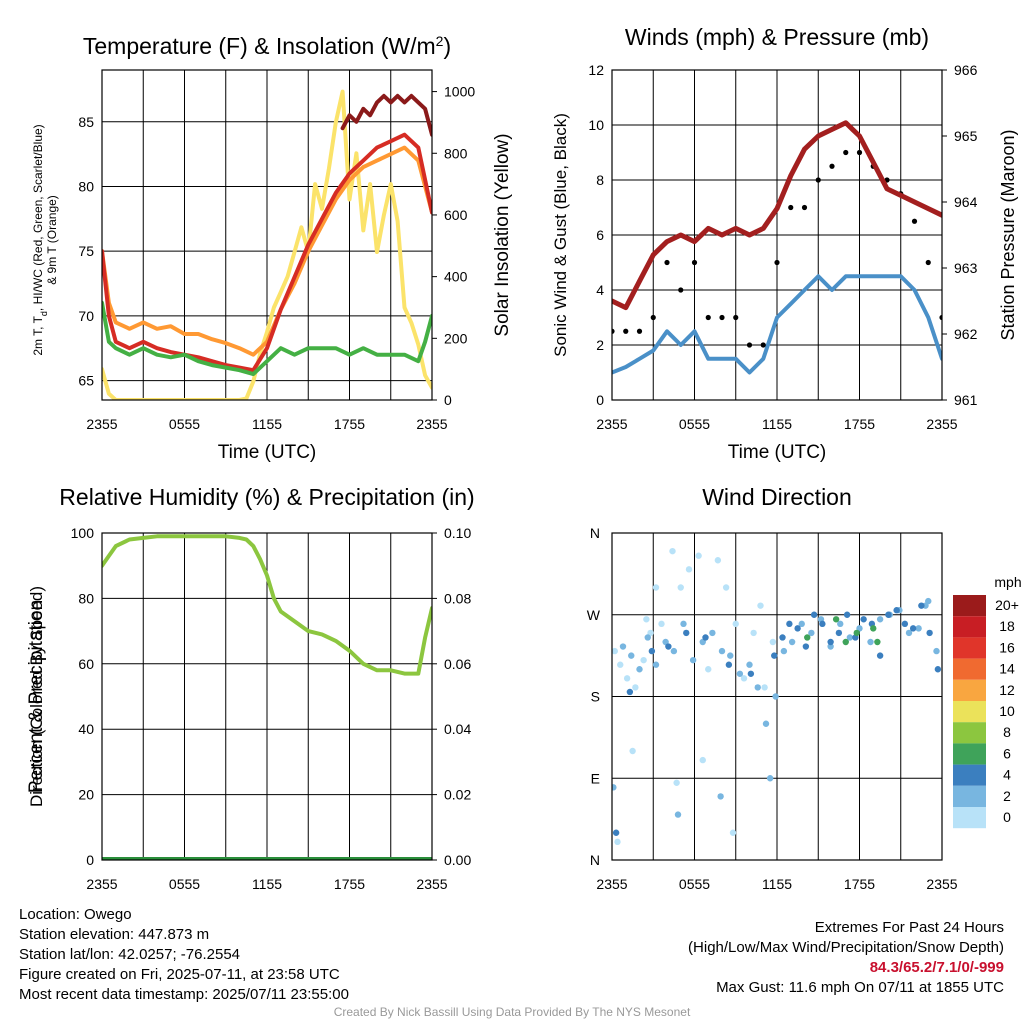 The width and height of the screenshot is (1024, 1024). What do you see at coordinates (560, 235) in the screenshot?
I see `y-axis-label: Sonic Wind & Gust (Blue, Black)` at bounding box center [560, 235].